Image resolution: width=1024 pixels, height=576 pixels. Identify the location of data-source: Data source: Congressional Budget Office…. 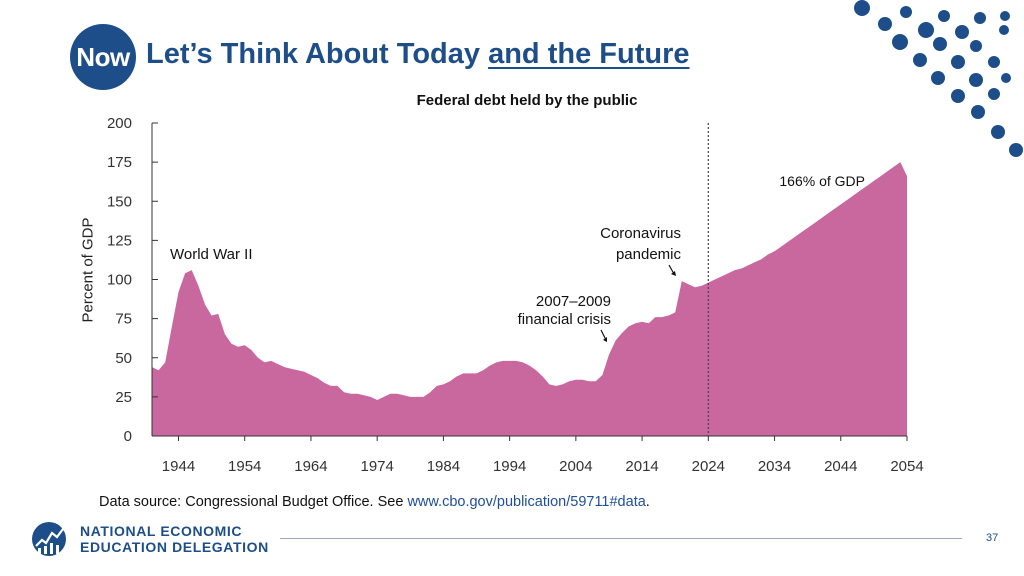
(374, 502).